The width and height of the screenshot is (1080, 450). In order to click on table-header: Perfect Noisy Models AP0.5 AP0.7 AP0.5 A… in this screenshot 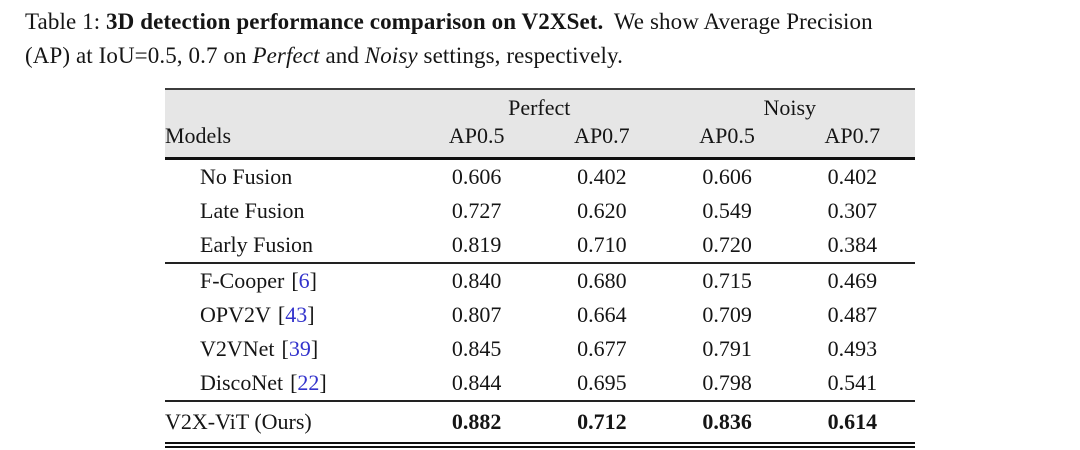, I will do `click(540, 124)`.